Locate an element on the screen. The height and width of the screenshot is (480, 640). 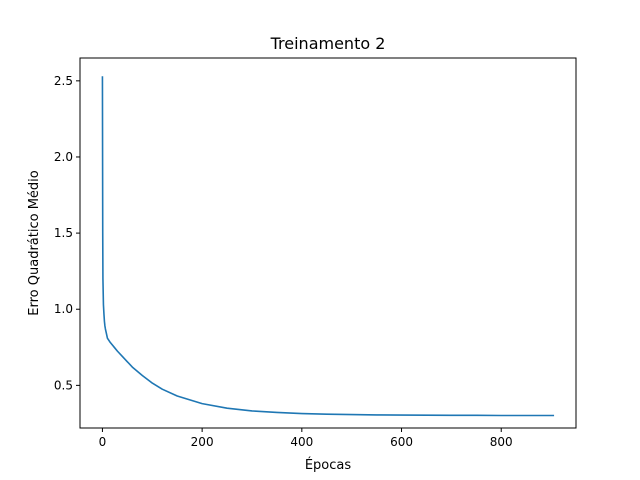
y-tick-label: 2.5 is located at coordinates (63, 81).